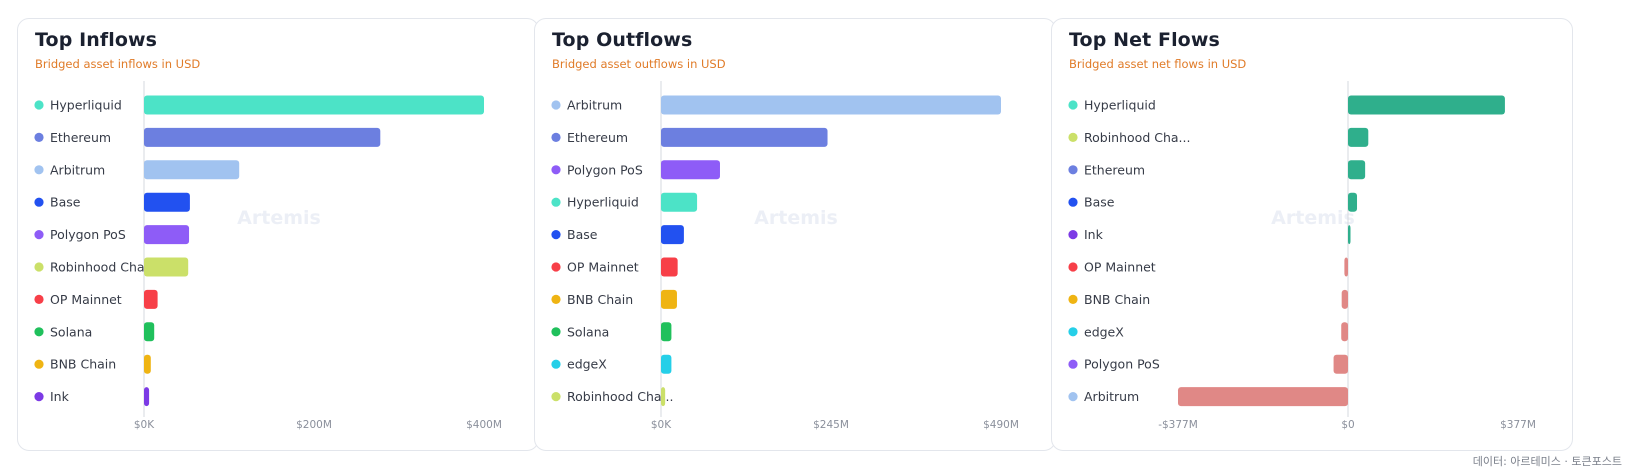  I want to click on chart-subtitle: Bridged asset net flows in USD, so click(1158, 64).